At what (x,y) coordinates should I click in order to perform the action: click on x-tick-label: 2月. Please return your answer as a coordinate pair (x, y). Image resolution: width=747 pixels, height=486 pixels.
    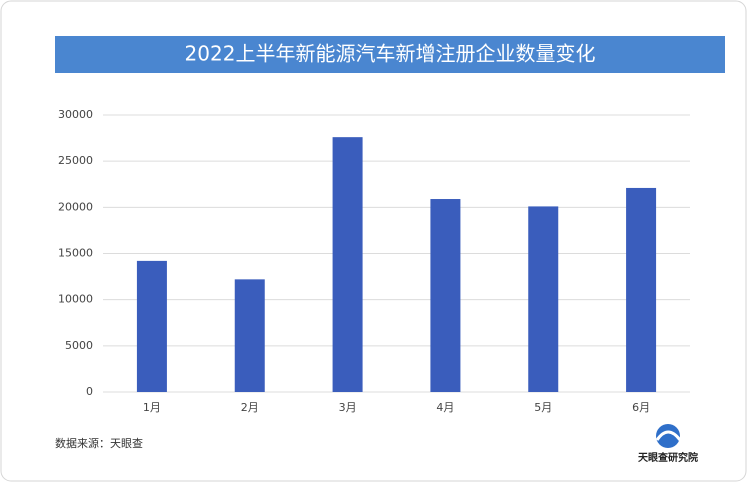
    Looking at the image, I should click on (250, 407).